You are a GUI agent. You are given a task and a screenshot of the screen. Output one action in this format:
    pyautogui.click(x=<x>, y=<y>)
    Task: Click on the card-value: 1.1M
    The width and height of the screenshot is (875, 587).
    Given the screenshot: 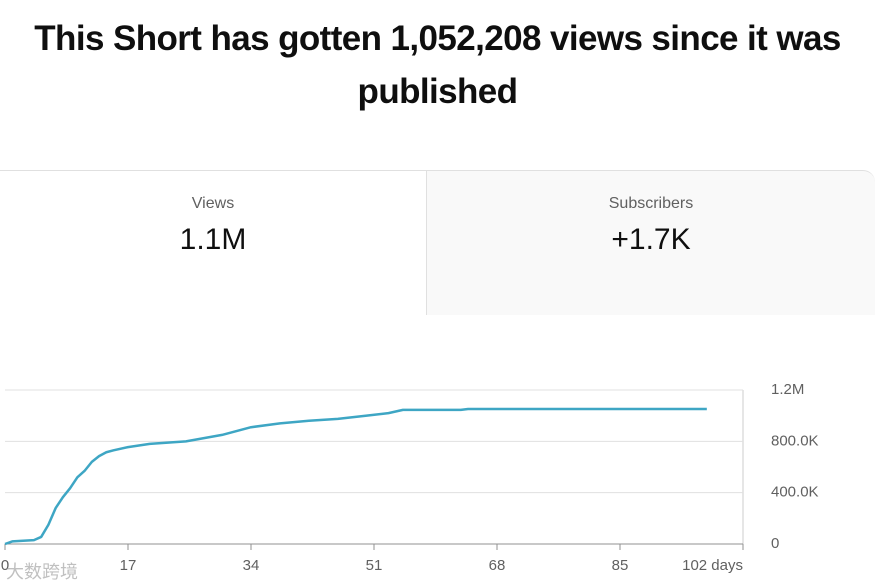 What is the action you would take?
    pyautogui.click(x=213, y=239)
    